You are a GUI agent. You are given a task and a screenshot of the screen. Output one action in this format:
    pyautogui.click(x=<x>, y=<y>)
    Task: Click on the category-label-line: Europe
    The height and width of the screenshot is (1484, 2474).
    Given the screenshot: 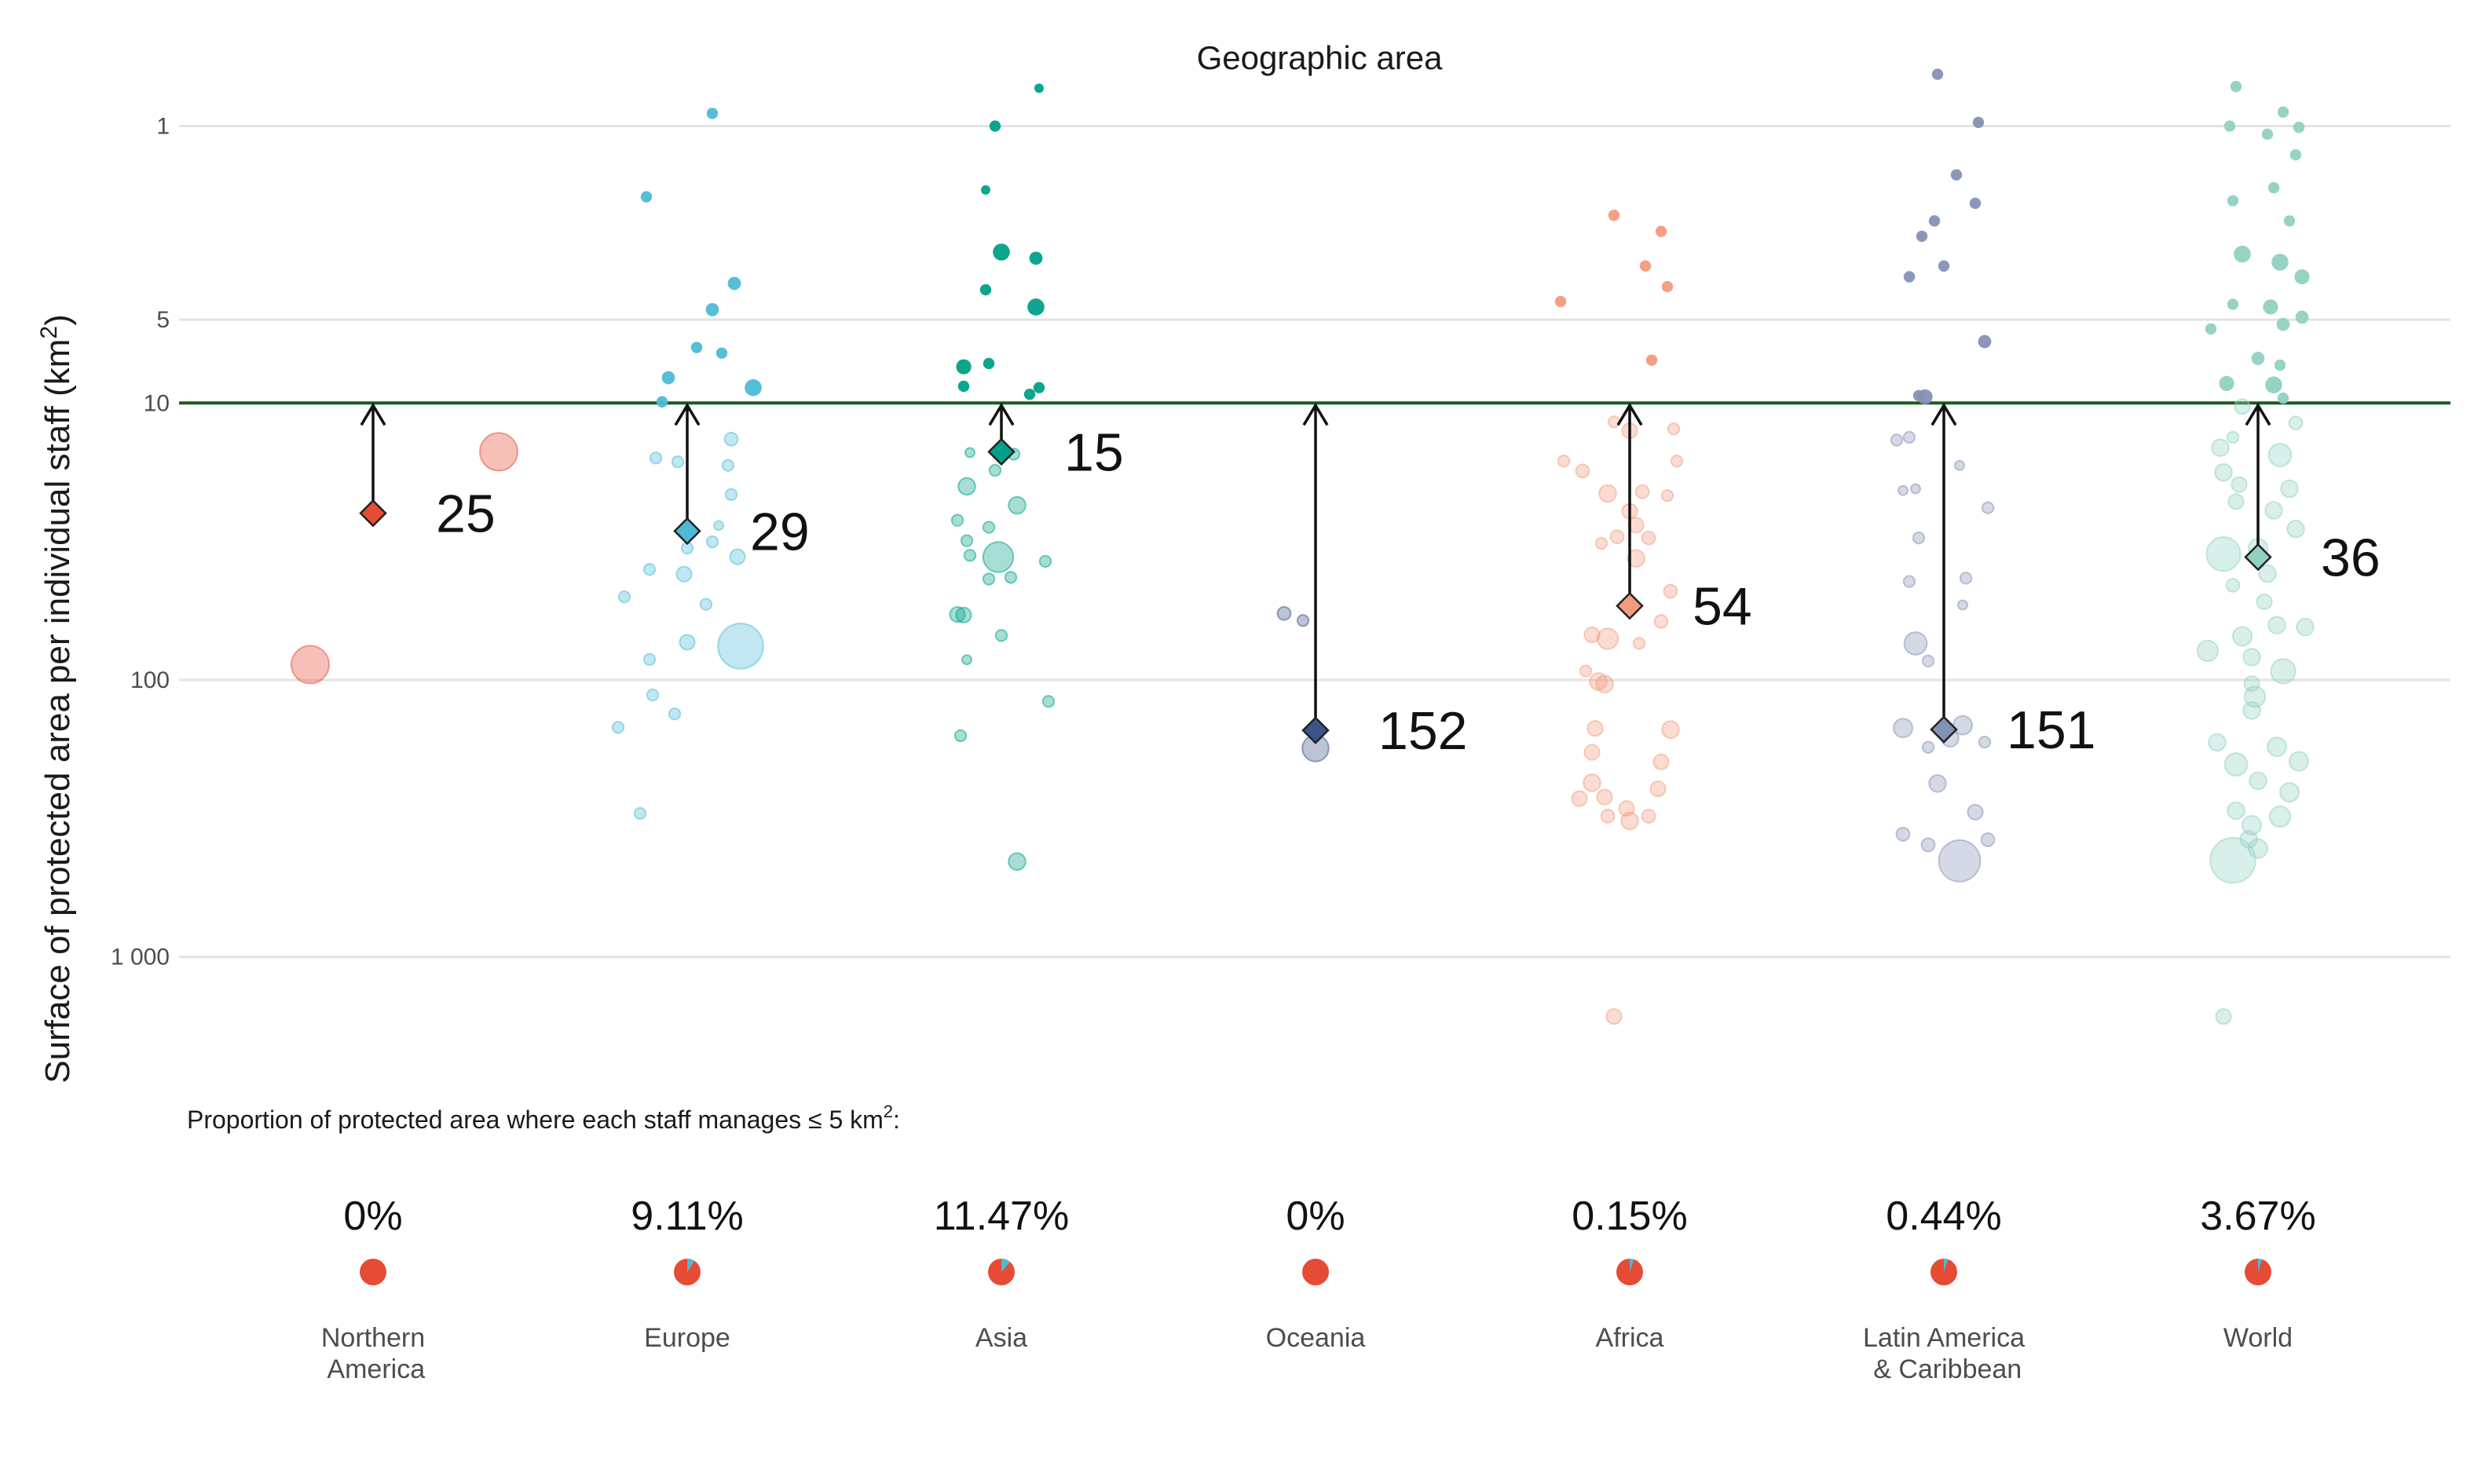 What is the action you would take?
    pyautogui.click(x=687, y=1338)
    